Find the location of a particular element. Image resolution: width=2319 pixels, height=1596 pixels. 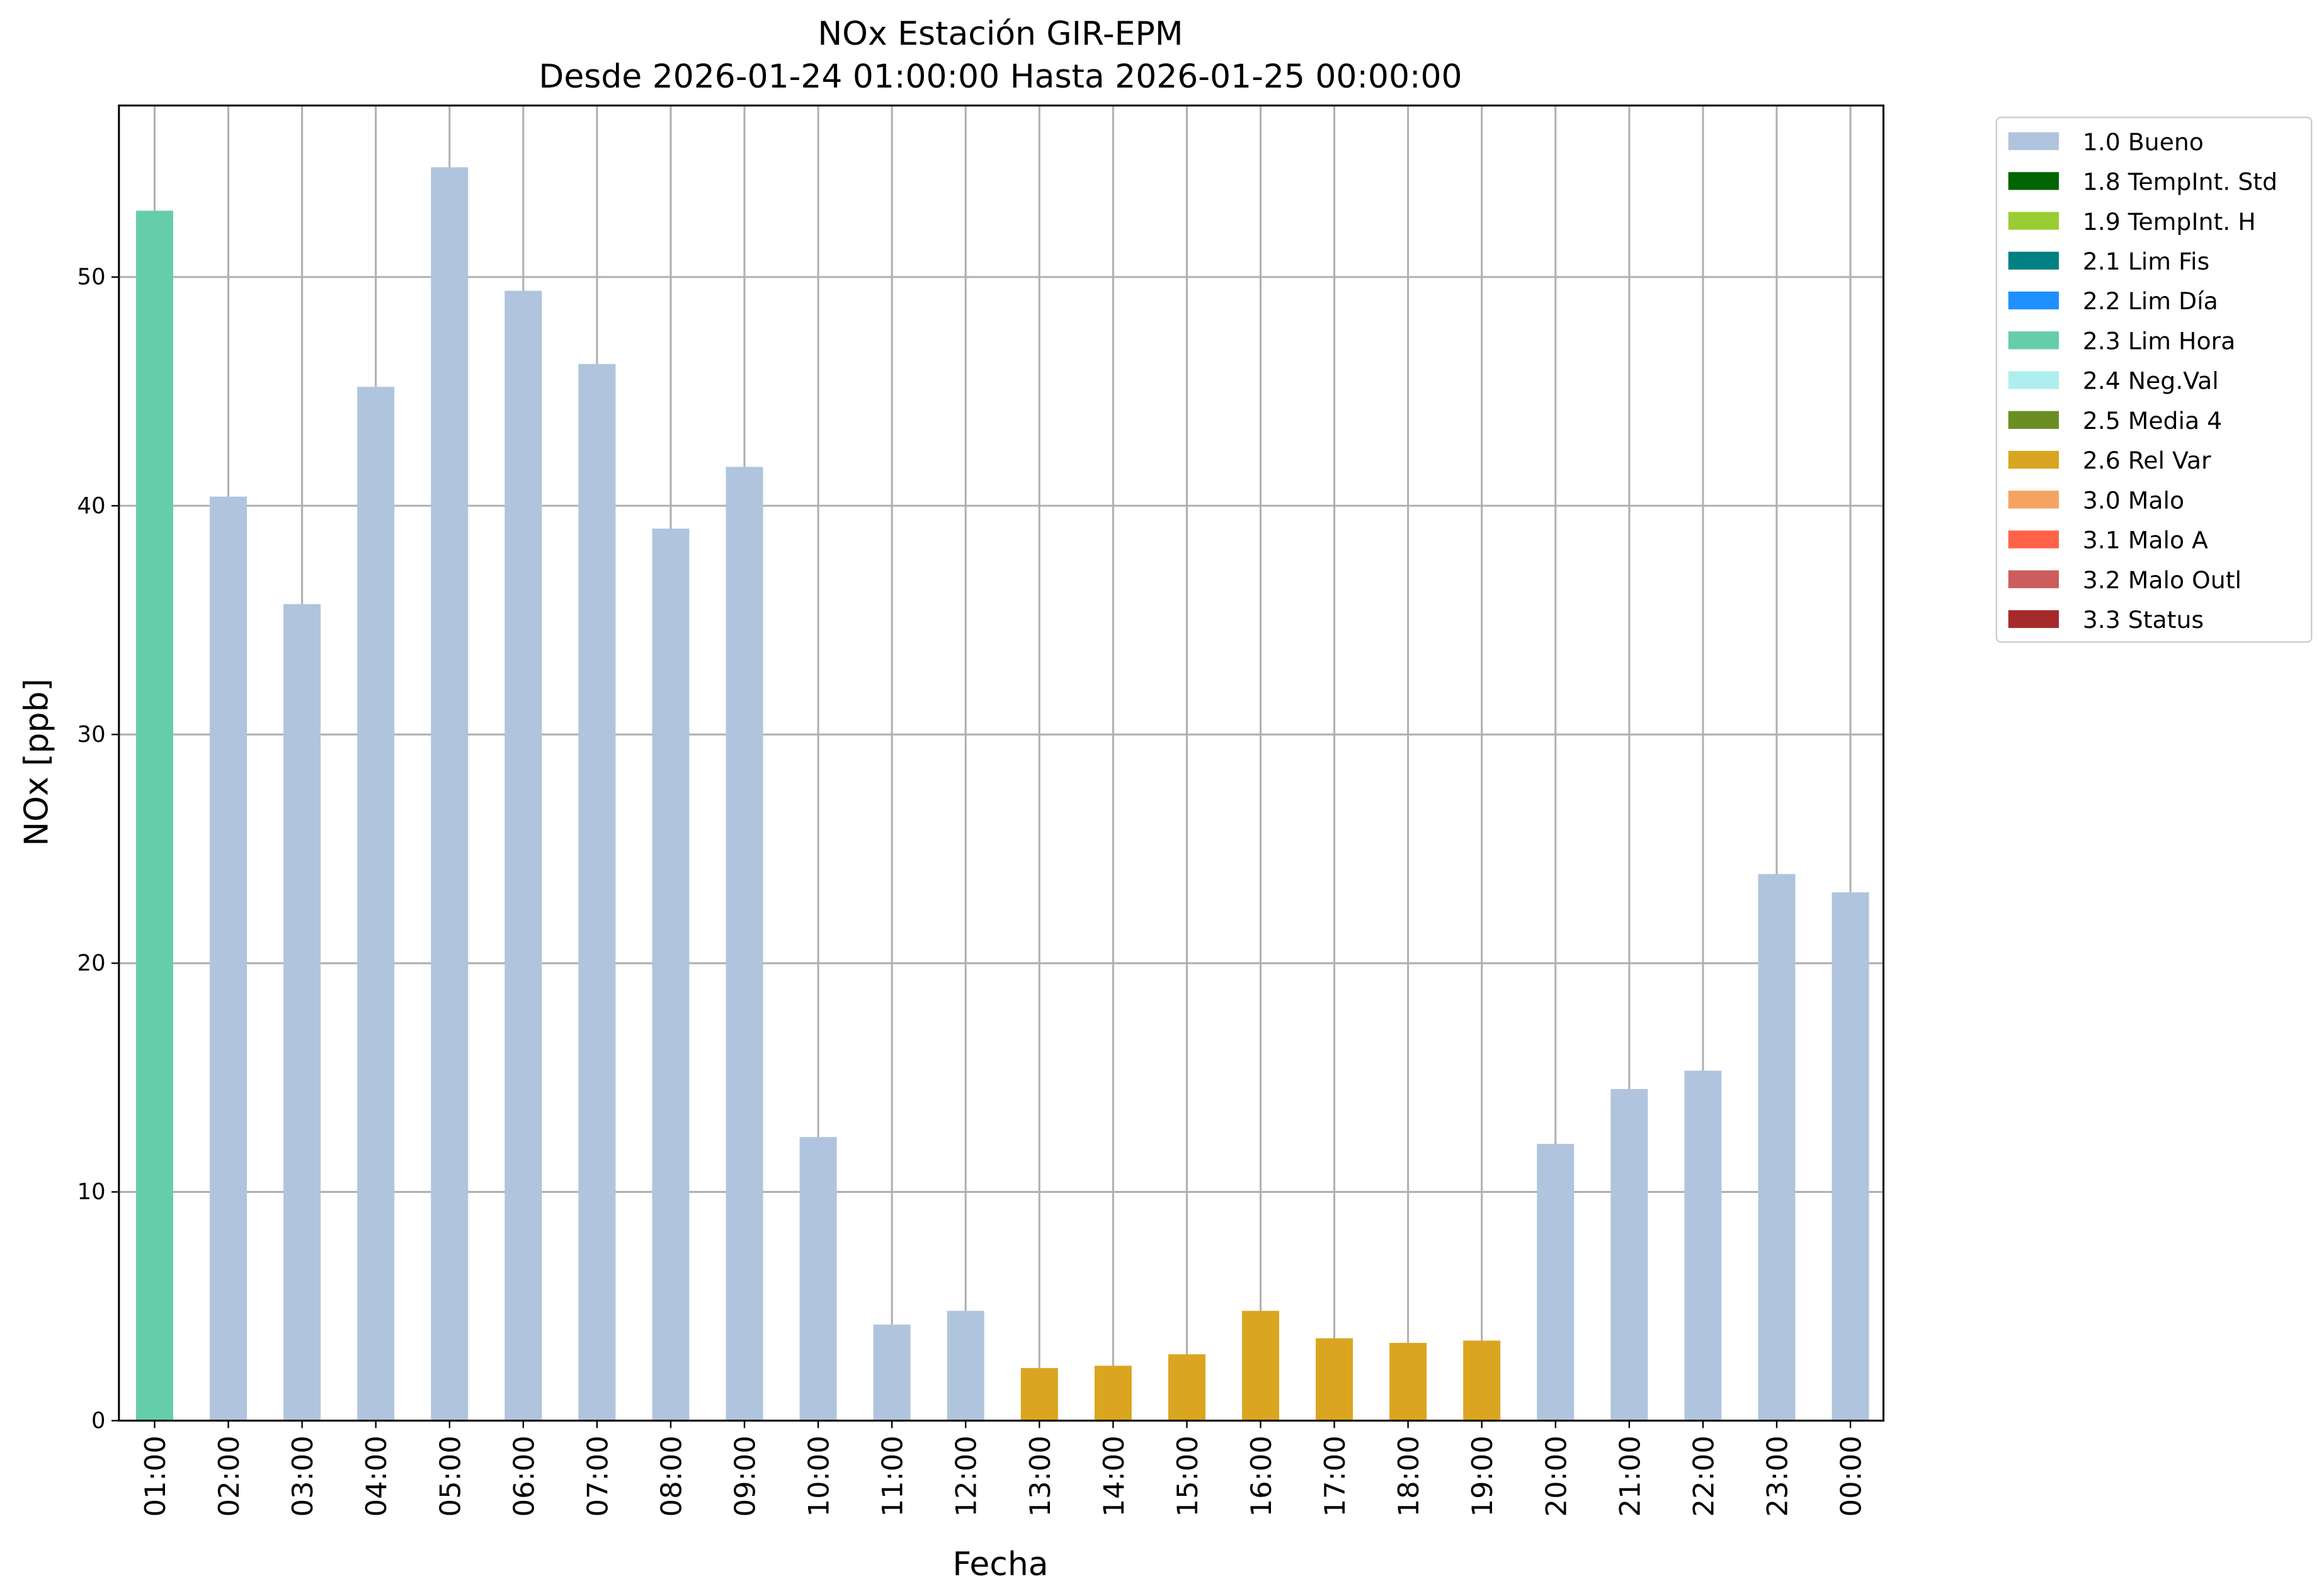

x-tick-label: 00:00 is located at coordinates (1851, 1476).